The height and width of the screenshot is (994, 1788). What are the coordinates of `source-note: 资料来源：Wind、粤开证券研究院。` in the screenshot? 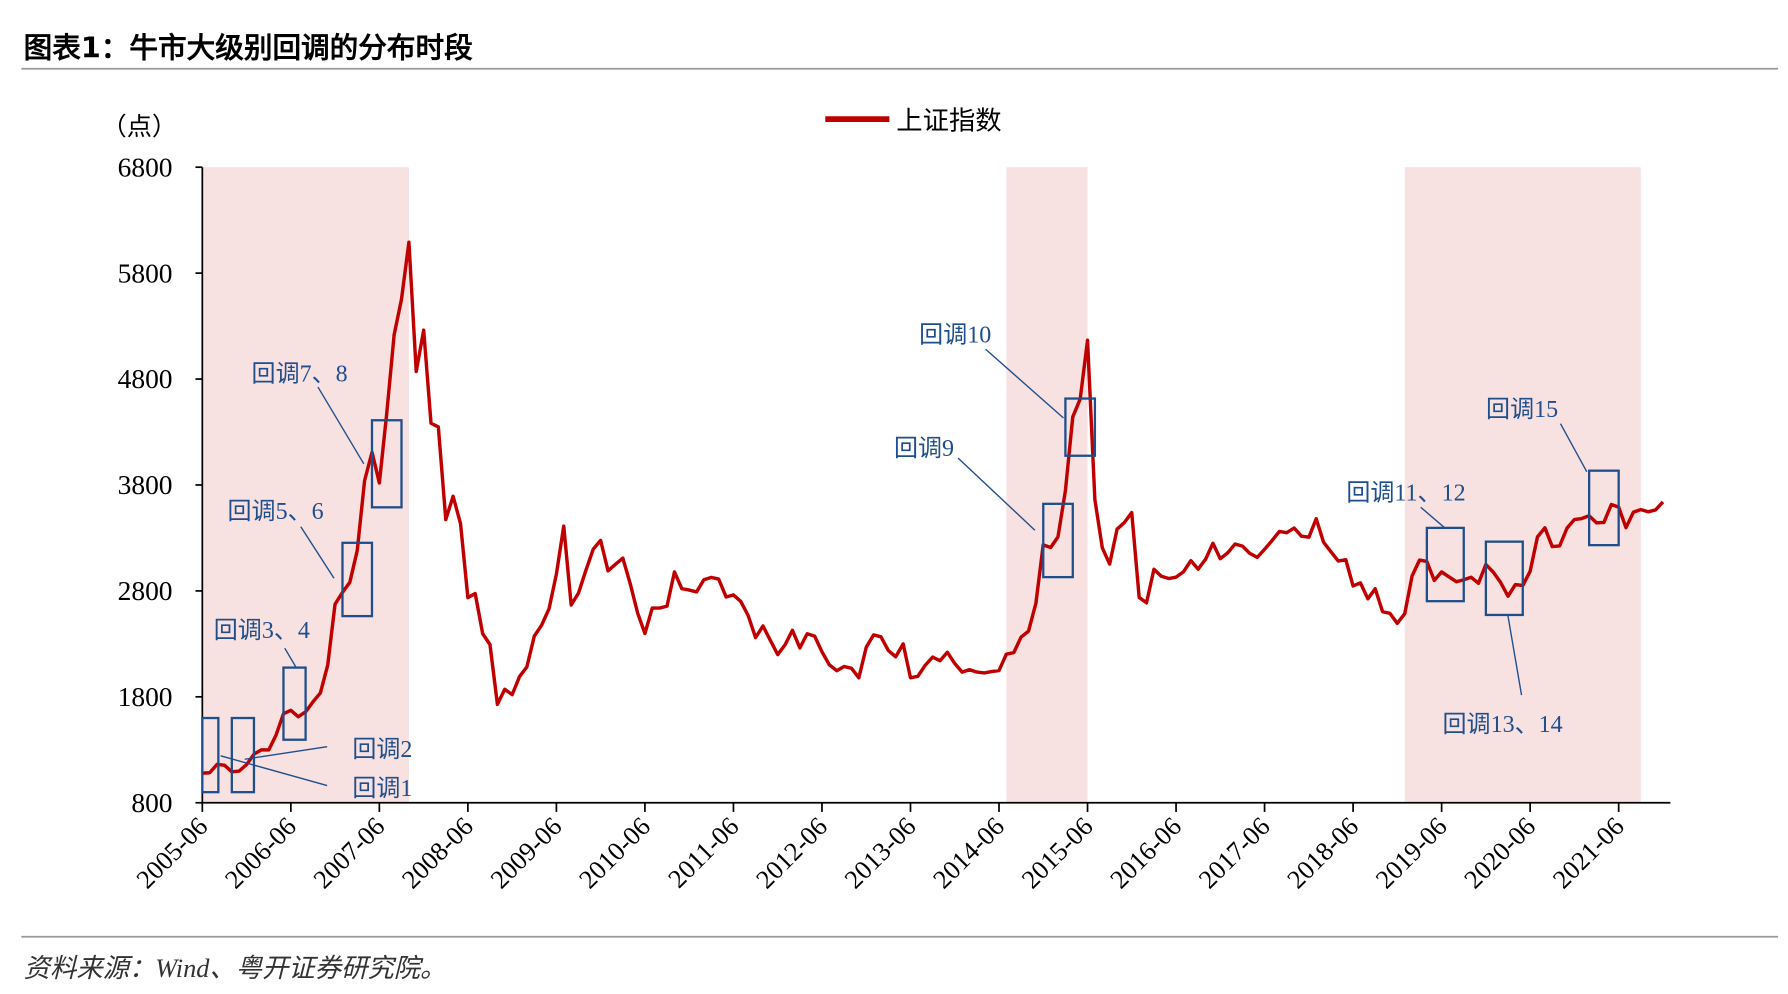 It's located at (235, 968).